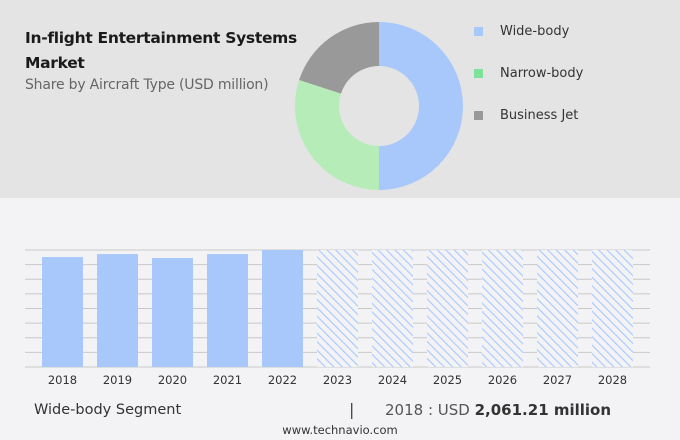  What do you see at coordinates (337, 380) in the screenshot?
I see `x-tick-label: 2023` at bounding box center [337, 380].